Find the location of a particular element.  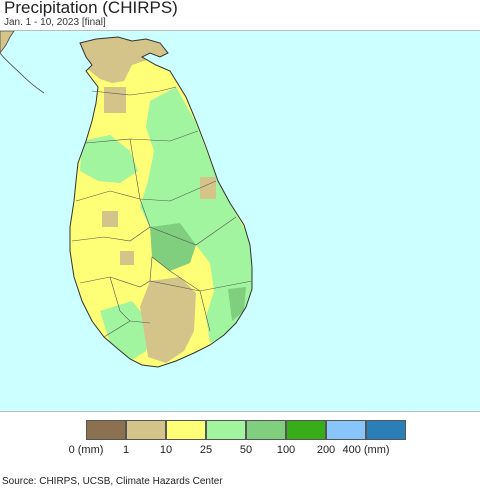

map-title: Precipitation (CHIRPS) is located at coordinates (91, 8).